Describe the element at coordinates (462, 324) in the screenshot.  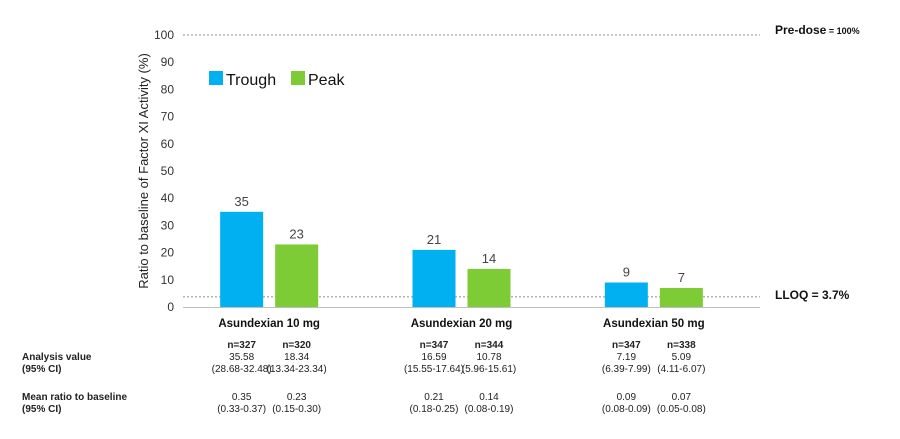
I see `category-label: Asundexian 20 mg` at that location.